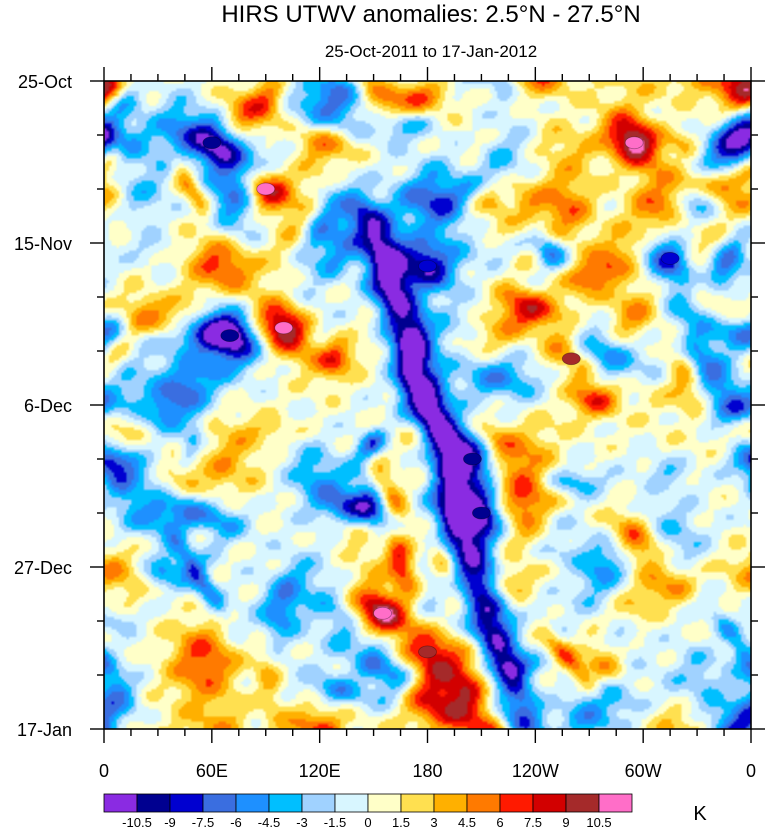 The height and width of the screenshot is (830, 771). Describe the element at coordinates (367, 822) in the screenshot. I see `colorbar-tick-label: 0` at that location.